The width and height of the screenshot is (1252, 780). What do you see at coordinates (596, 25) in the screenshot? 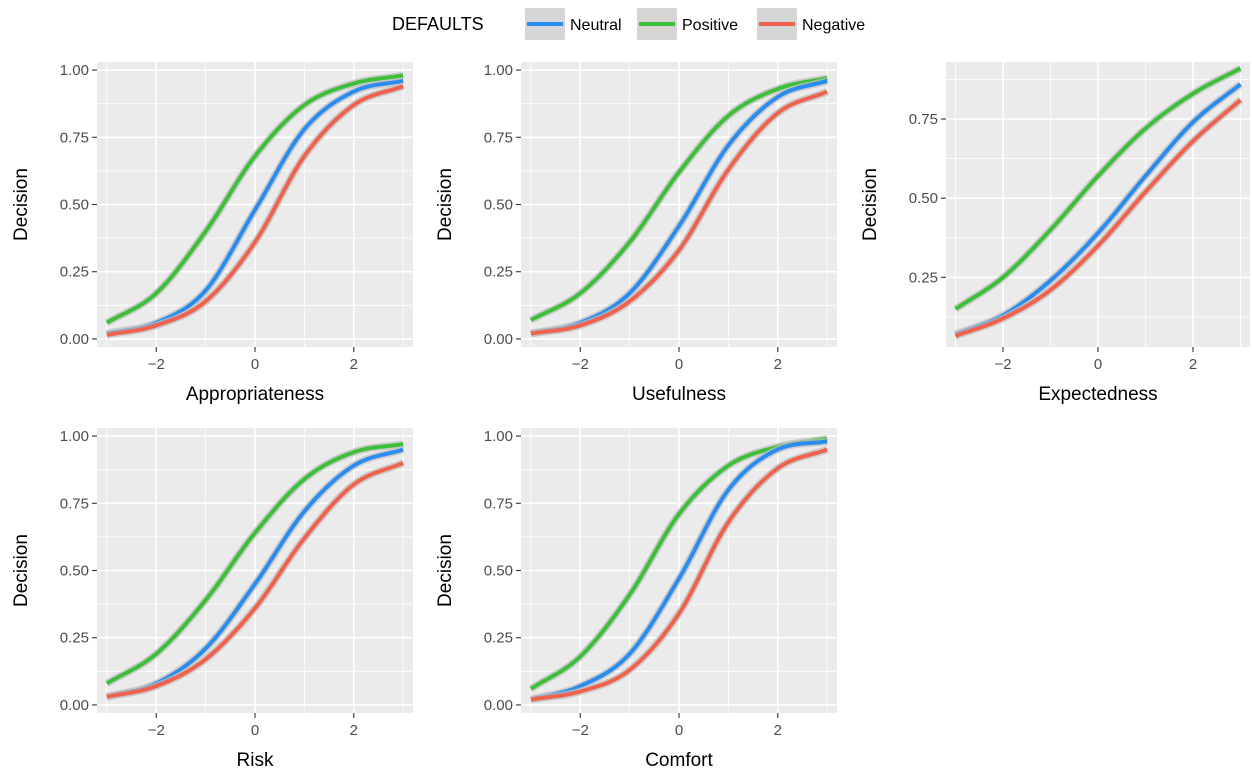
I see `legend-label-neutral: Neutral` at bounding box center [596, 25].